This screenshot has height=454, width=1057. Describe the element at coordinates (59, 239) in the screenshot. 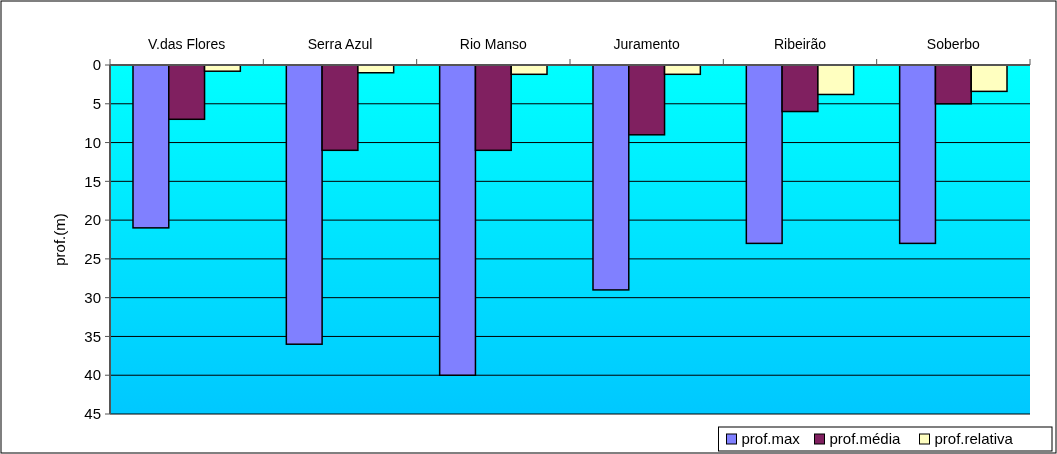

I see `y-axis-title: prof.(m)` at that location.